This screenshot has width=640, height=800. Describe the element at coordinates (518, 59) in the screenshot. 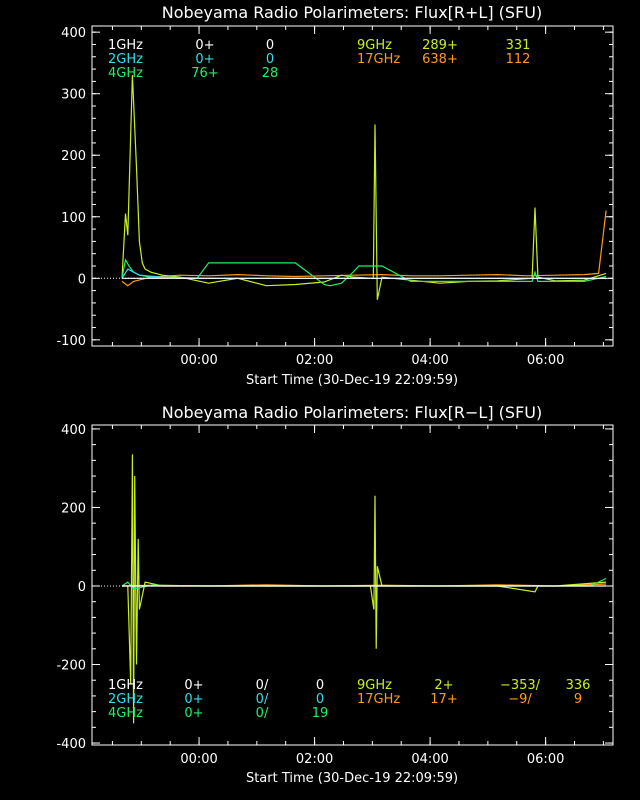

I see `legend-17ghz-b: 112` at that location.